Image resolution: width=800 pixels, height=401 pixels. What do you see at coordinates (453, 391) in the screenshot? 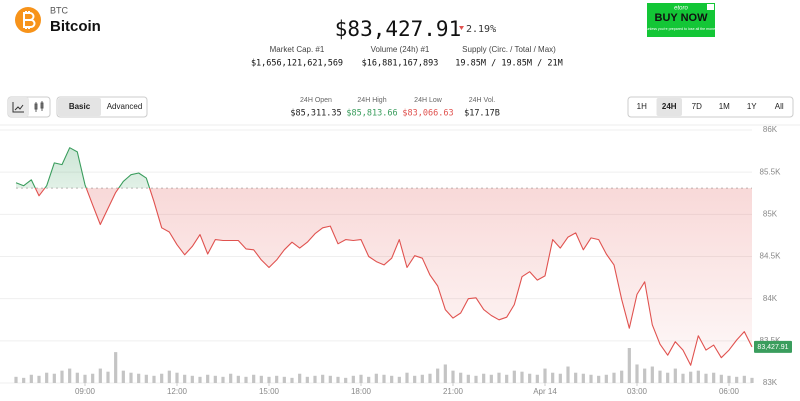
I see `x-tick-label: 21:00` at bounding box center [453, 391].